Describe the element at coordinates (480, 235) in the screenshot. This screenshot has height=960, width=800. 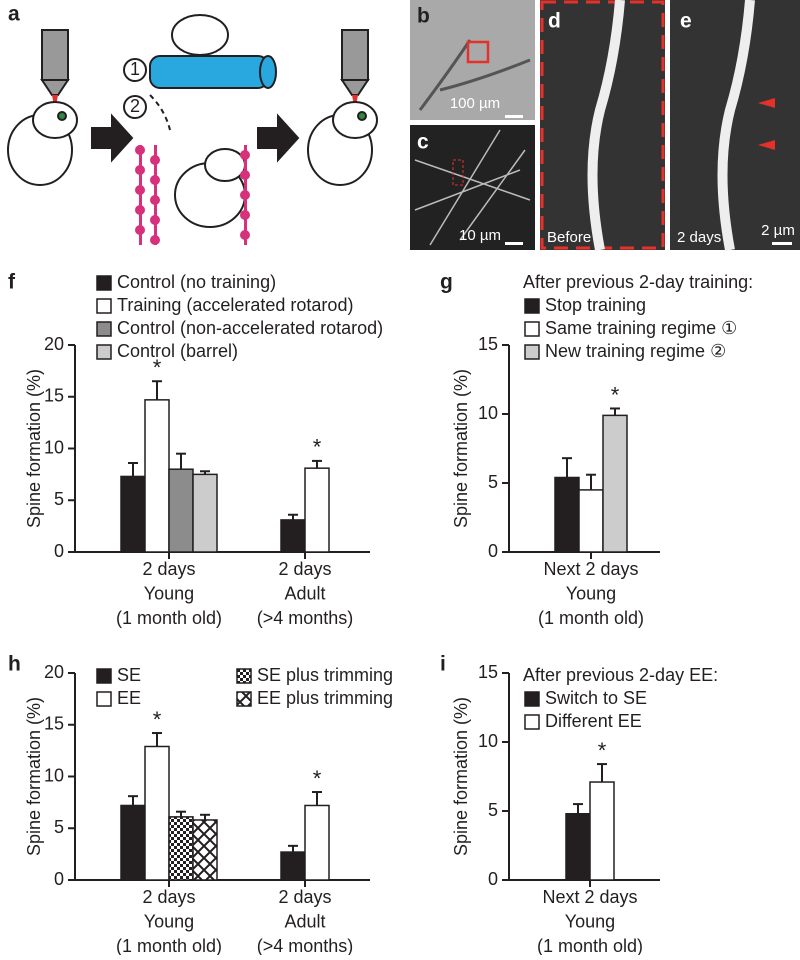
I see `scale-label: 10 µm` at that location.